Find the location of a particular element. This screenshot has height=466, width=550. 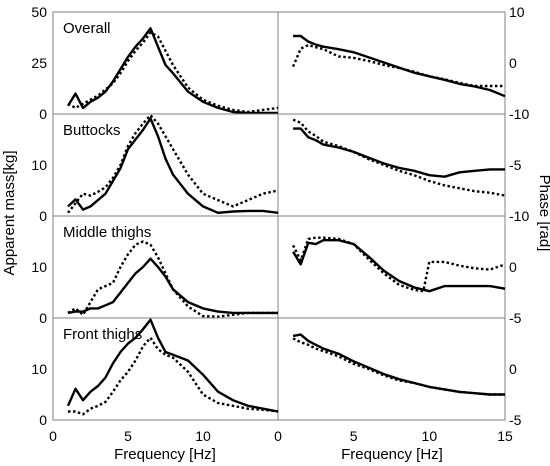

y-axis-label-left: Apparent mass[kg] is located at coordinates (9, 212).